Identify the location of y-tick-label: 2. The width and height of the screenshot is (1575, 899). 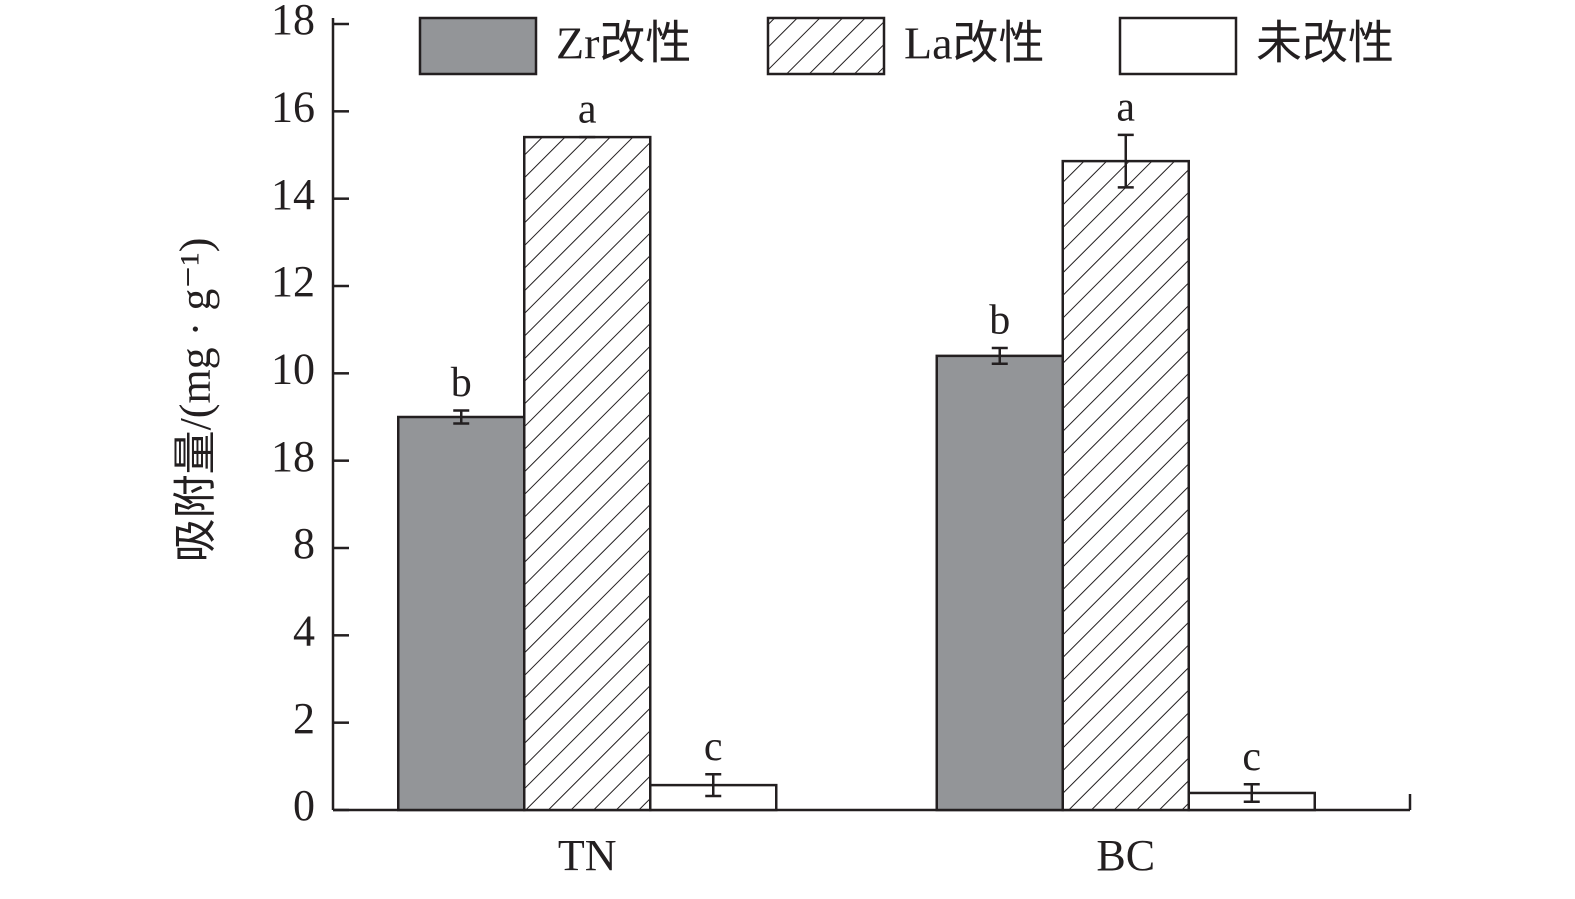
(304, 718).